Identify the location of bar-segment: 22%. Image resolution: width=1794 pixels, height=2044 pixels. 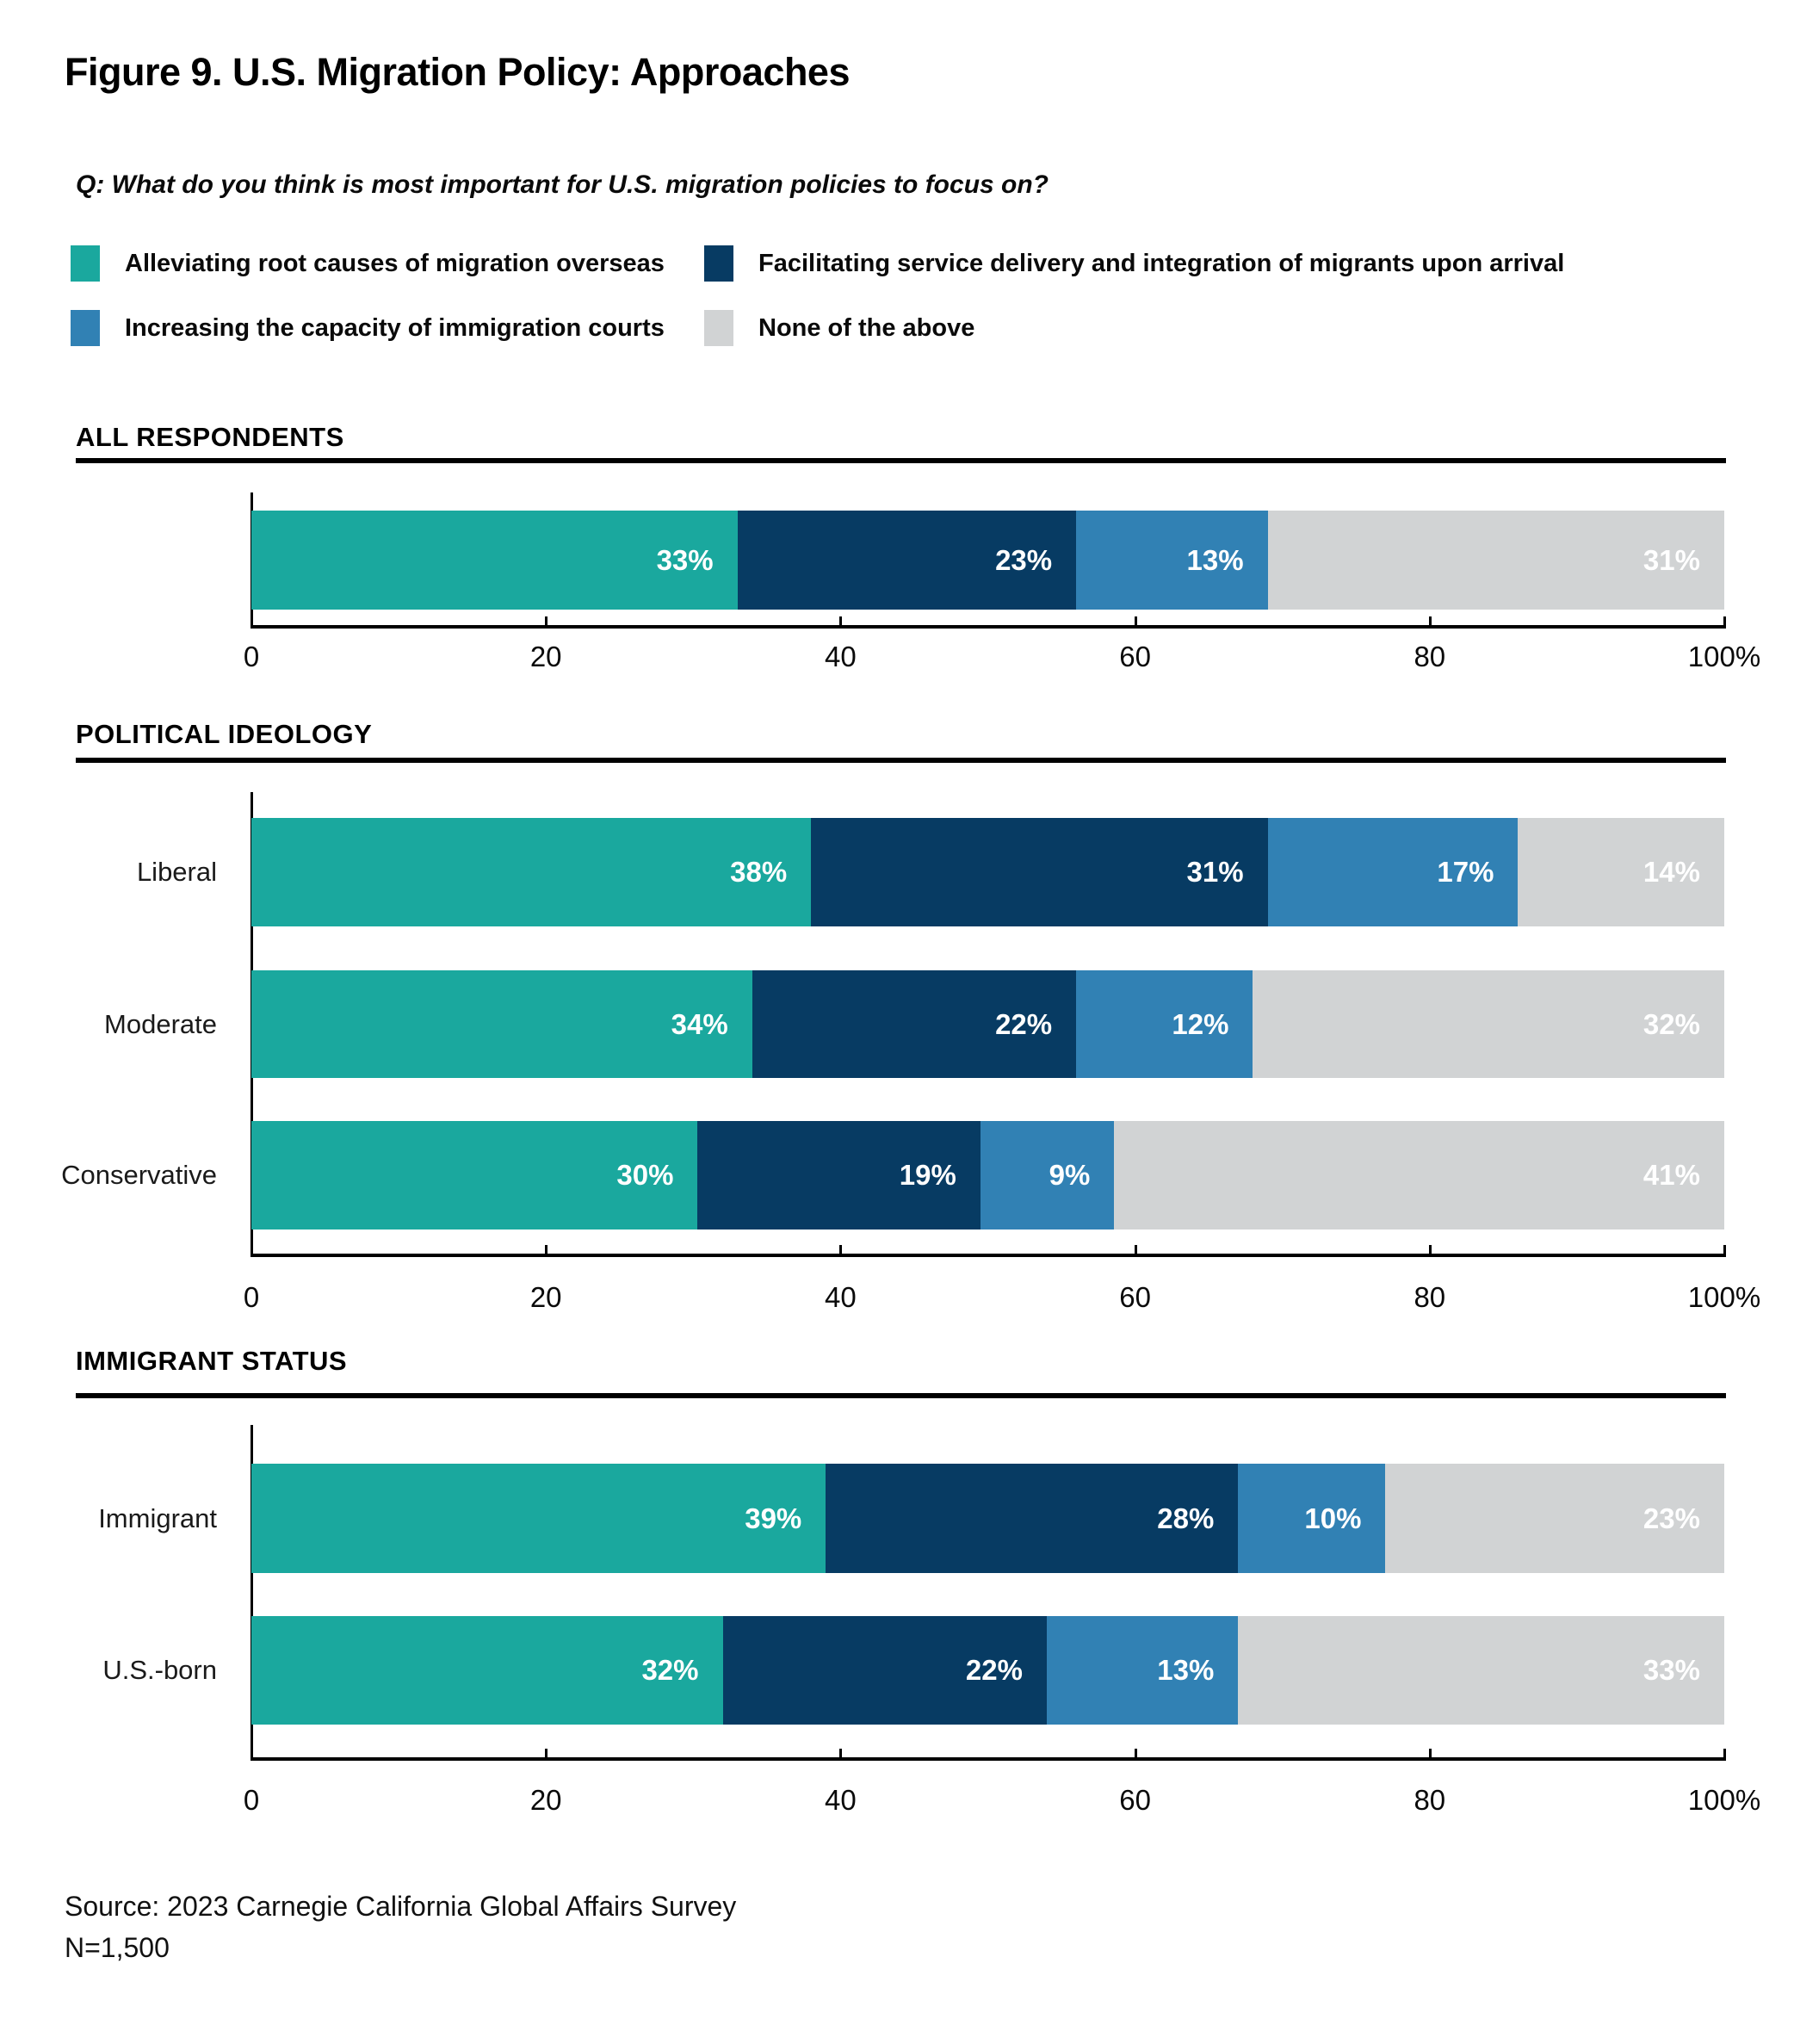
(884, 1670).